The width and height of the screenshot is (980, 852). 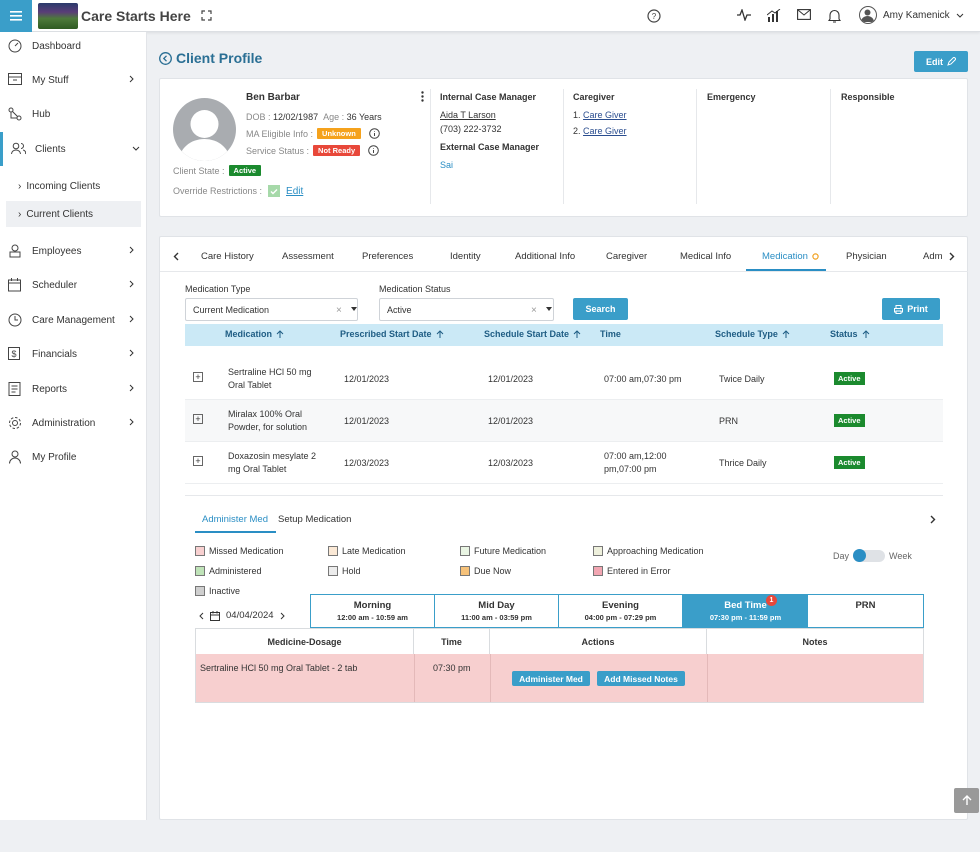 What do you see at coordinates (545, 256) in the screenshot?
I see `tab-additional-info: Additional Info` at bounding box center [545, 256].